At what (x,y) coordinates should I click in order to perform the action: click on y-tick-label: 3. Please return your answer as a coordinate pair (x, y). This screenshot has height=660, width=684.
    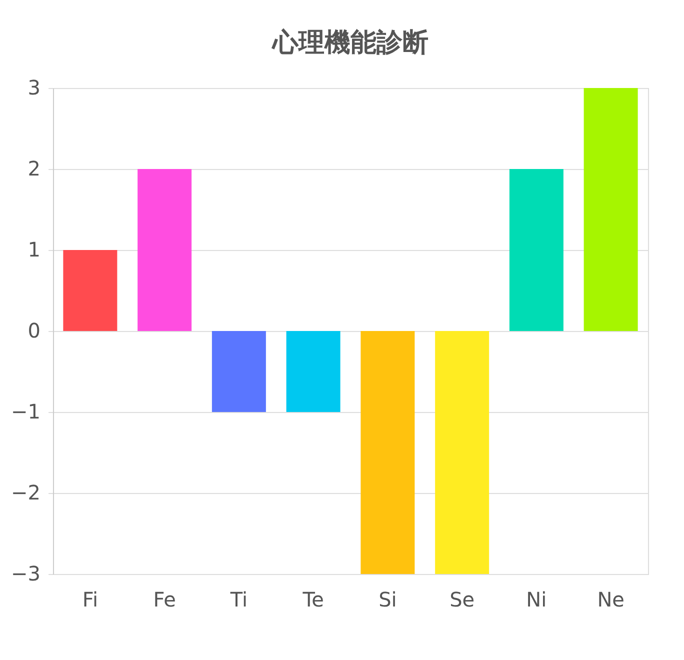
    Looking at the image, I should click on (34, 88).